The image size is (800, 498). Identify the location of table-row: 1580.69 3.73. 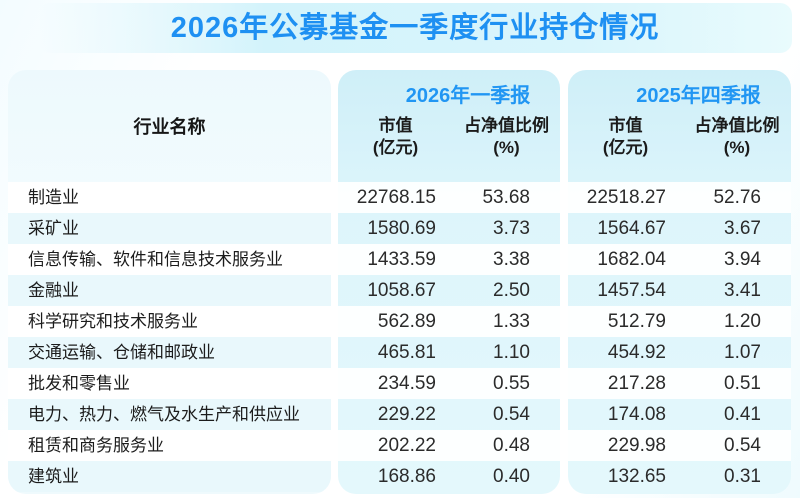
(449, 228).